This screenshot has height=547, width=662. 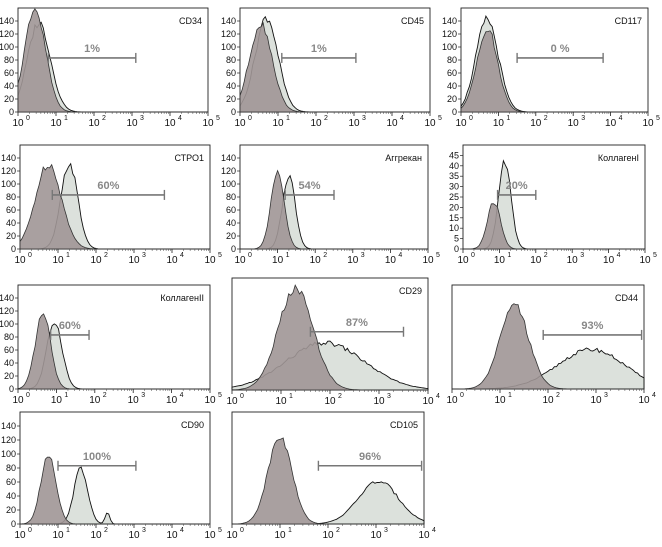 What do you see at coordinates (192, 425) in the screenshot?
I see `marker-title: CD90` at bounding box center [192, 425].